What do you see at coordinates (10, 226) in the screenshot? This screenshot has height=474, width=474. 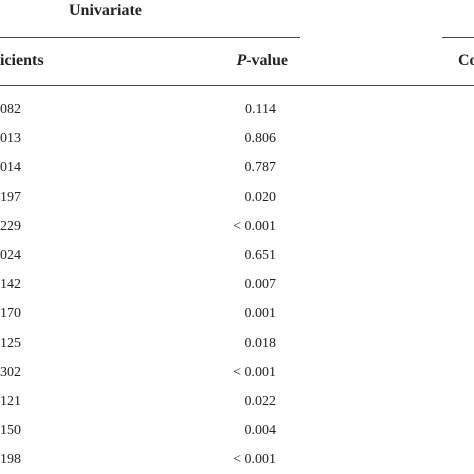 I see `coefficient-cell: 229` at bounding box center [10, 226].